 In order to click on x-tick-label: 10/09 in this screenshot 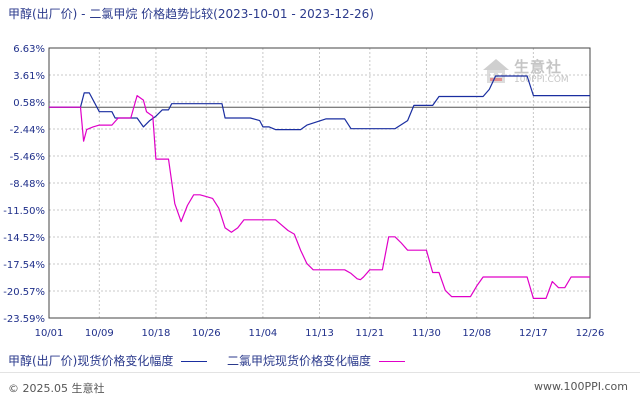, I will do `click(99, 333)`.